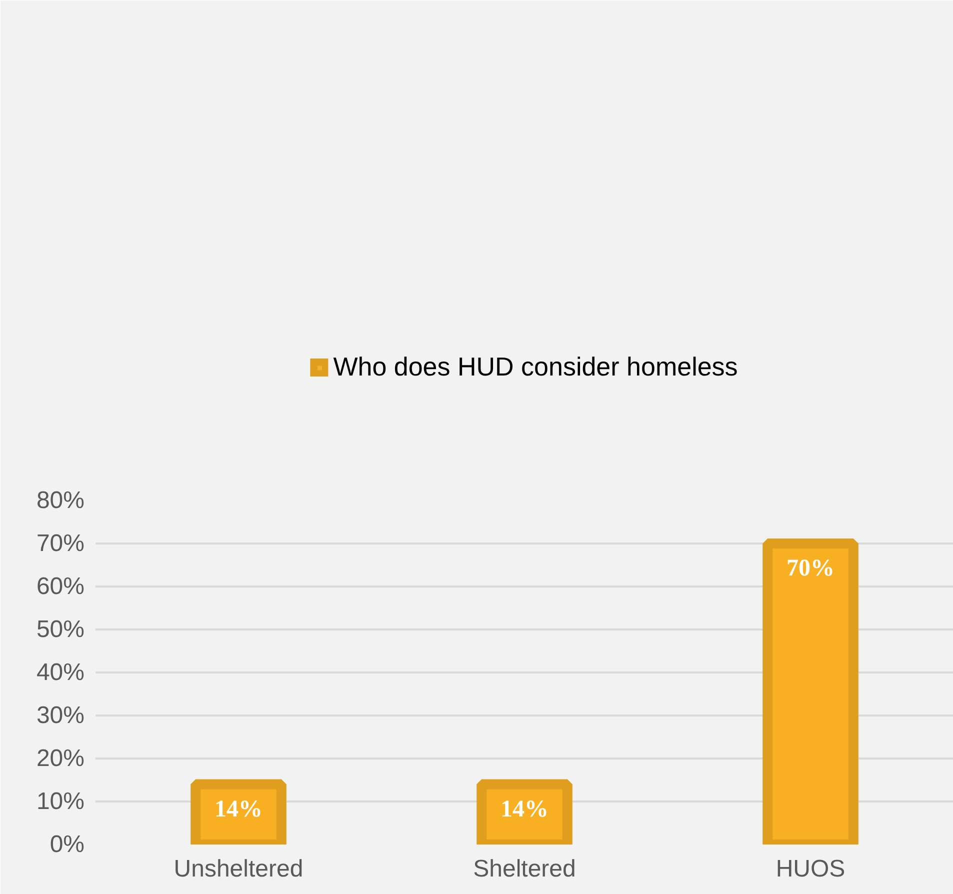  I want to click on legend-label: Who does HUD consider homeless, so click(535, 367).